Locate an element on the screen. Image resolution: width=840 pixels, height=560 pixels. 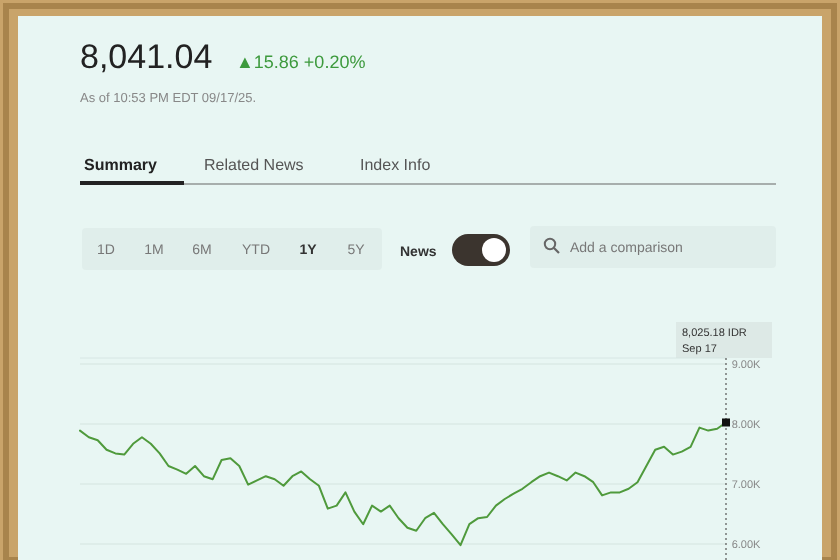
text: ▲15.86 +0.20% is located at coordinates (301, 62).